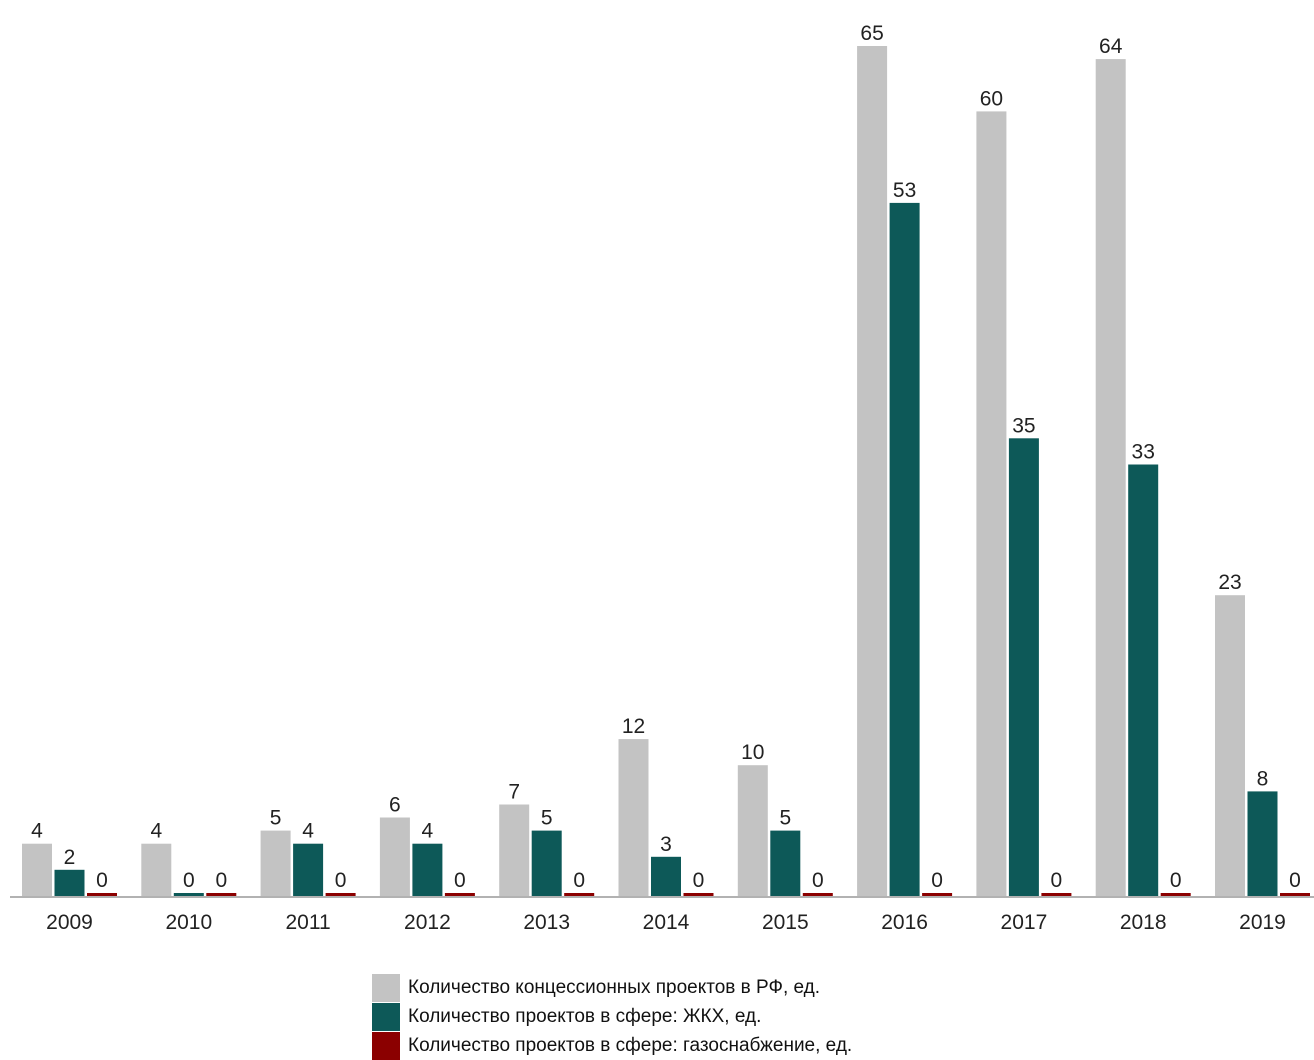  Describe the element at coordinates (585, 1016) in the screenshot. I see `legend-label-housing: Количество проектов в сфере: ЖКХ, ед.` at that location.